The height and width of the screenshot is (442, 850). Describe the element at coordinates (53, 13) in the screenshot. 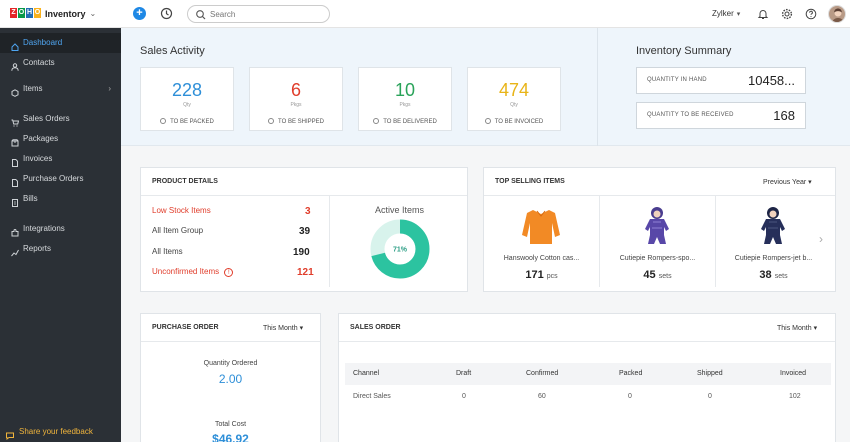

I see `app-switcher: Z O H O Inventory ⌄` at that location.